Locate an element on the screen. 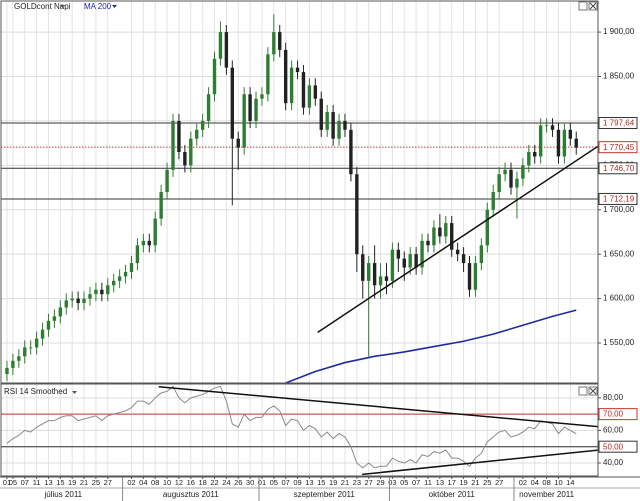  level-label: 1 746,70 is located at coordinates (619, 168).